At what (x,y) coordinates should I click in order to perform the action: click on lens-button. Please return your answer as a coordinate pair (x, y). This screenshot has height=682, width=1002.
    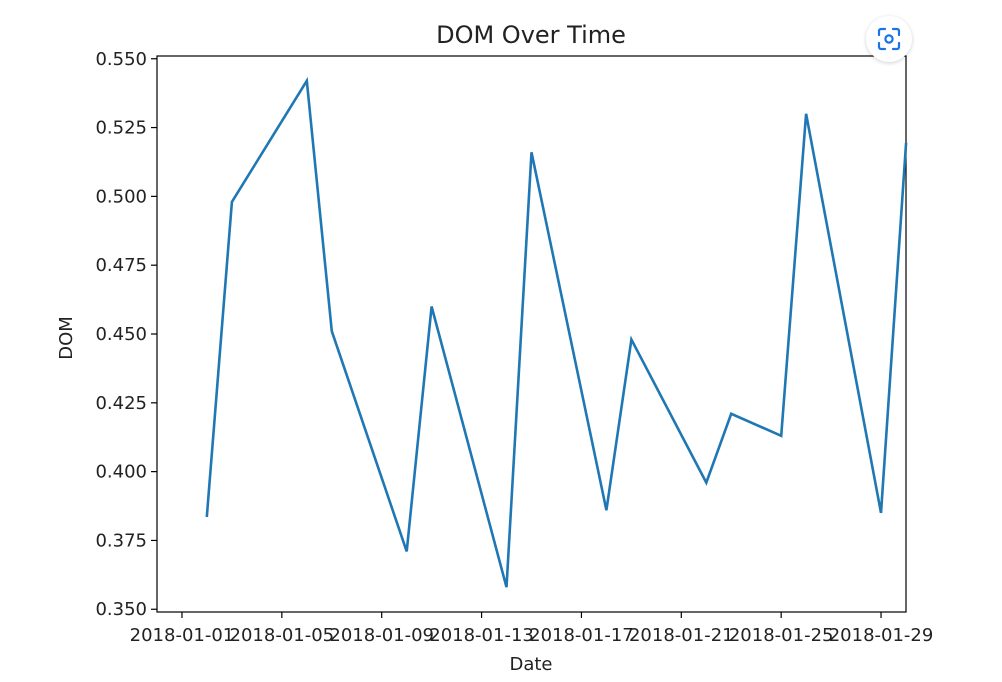
    Looking at the image, I should click on (889, 39).